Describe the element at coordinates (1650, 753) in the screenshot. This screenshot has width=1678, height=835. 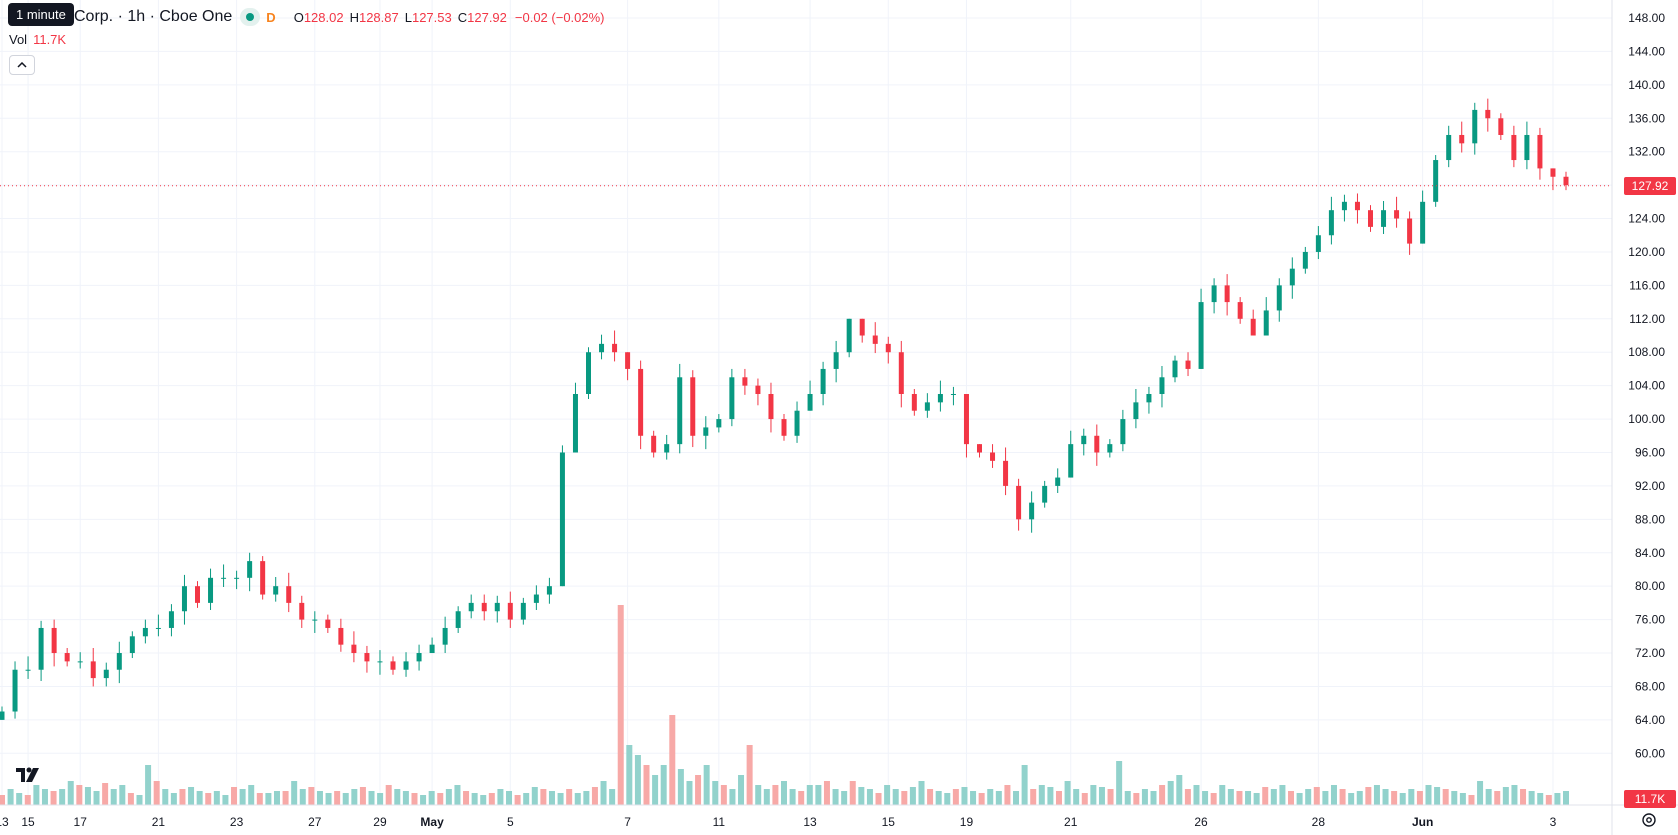
I see `y-tick-label: 60.00` at that location.